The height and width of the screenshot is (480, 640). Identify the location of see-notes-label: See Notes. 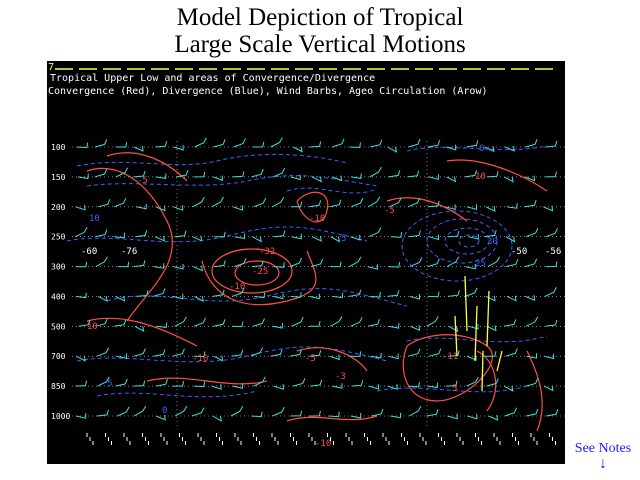
(603, 448).